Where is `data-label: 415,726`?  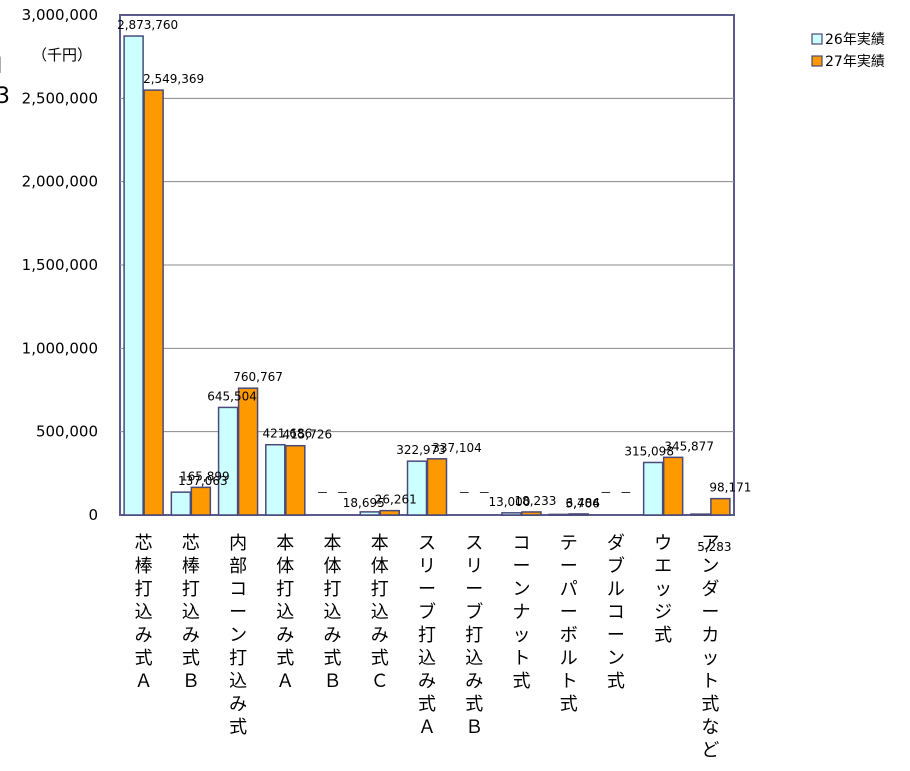
data-label: 415,726 is located at coordinates (307, 435).